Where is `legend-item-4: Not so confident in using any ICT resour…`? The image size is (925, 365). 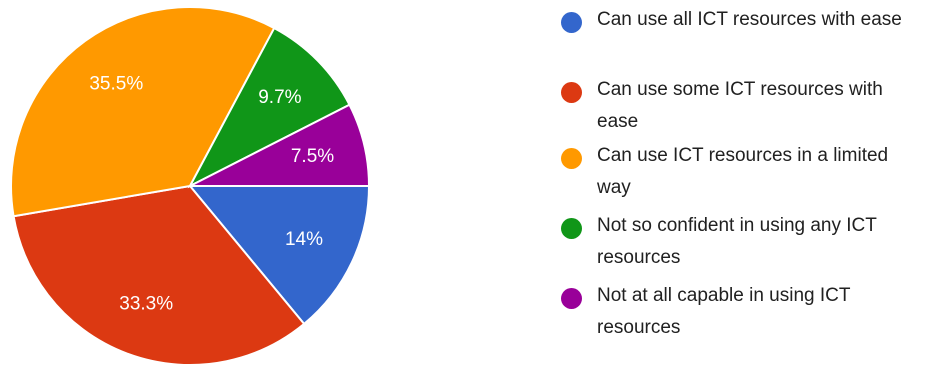 legend-item-4: Not so confident in using any ICT resour… is located at coordinates (743, 242).